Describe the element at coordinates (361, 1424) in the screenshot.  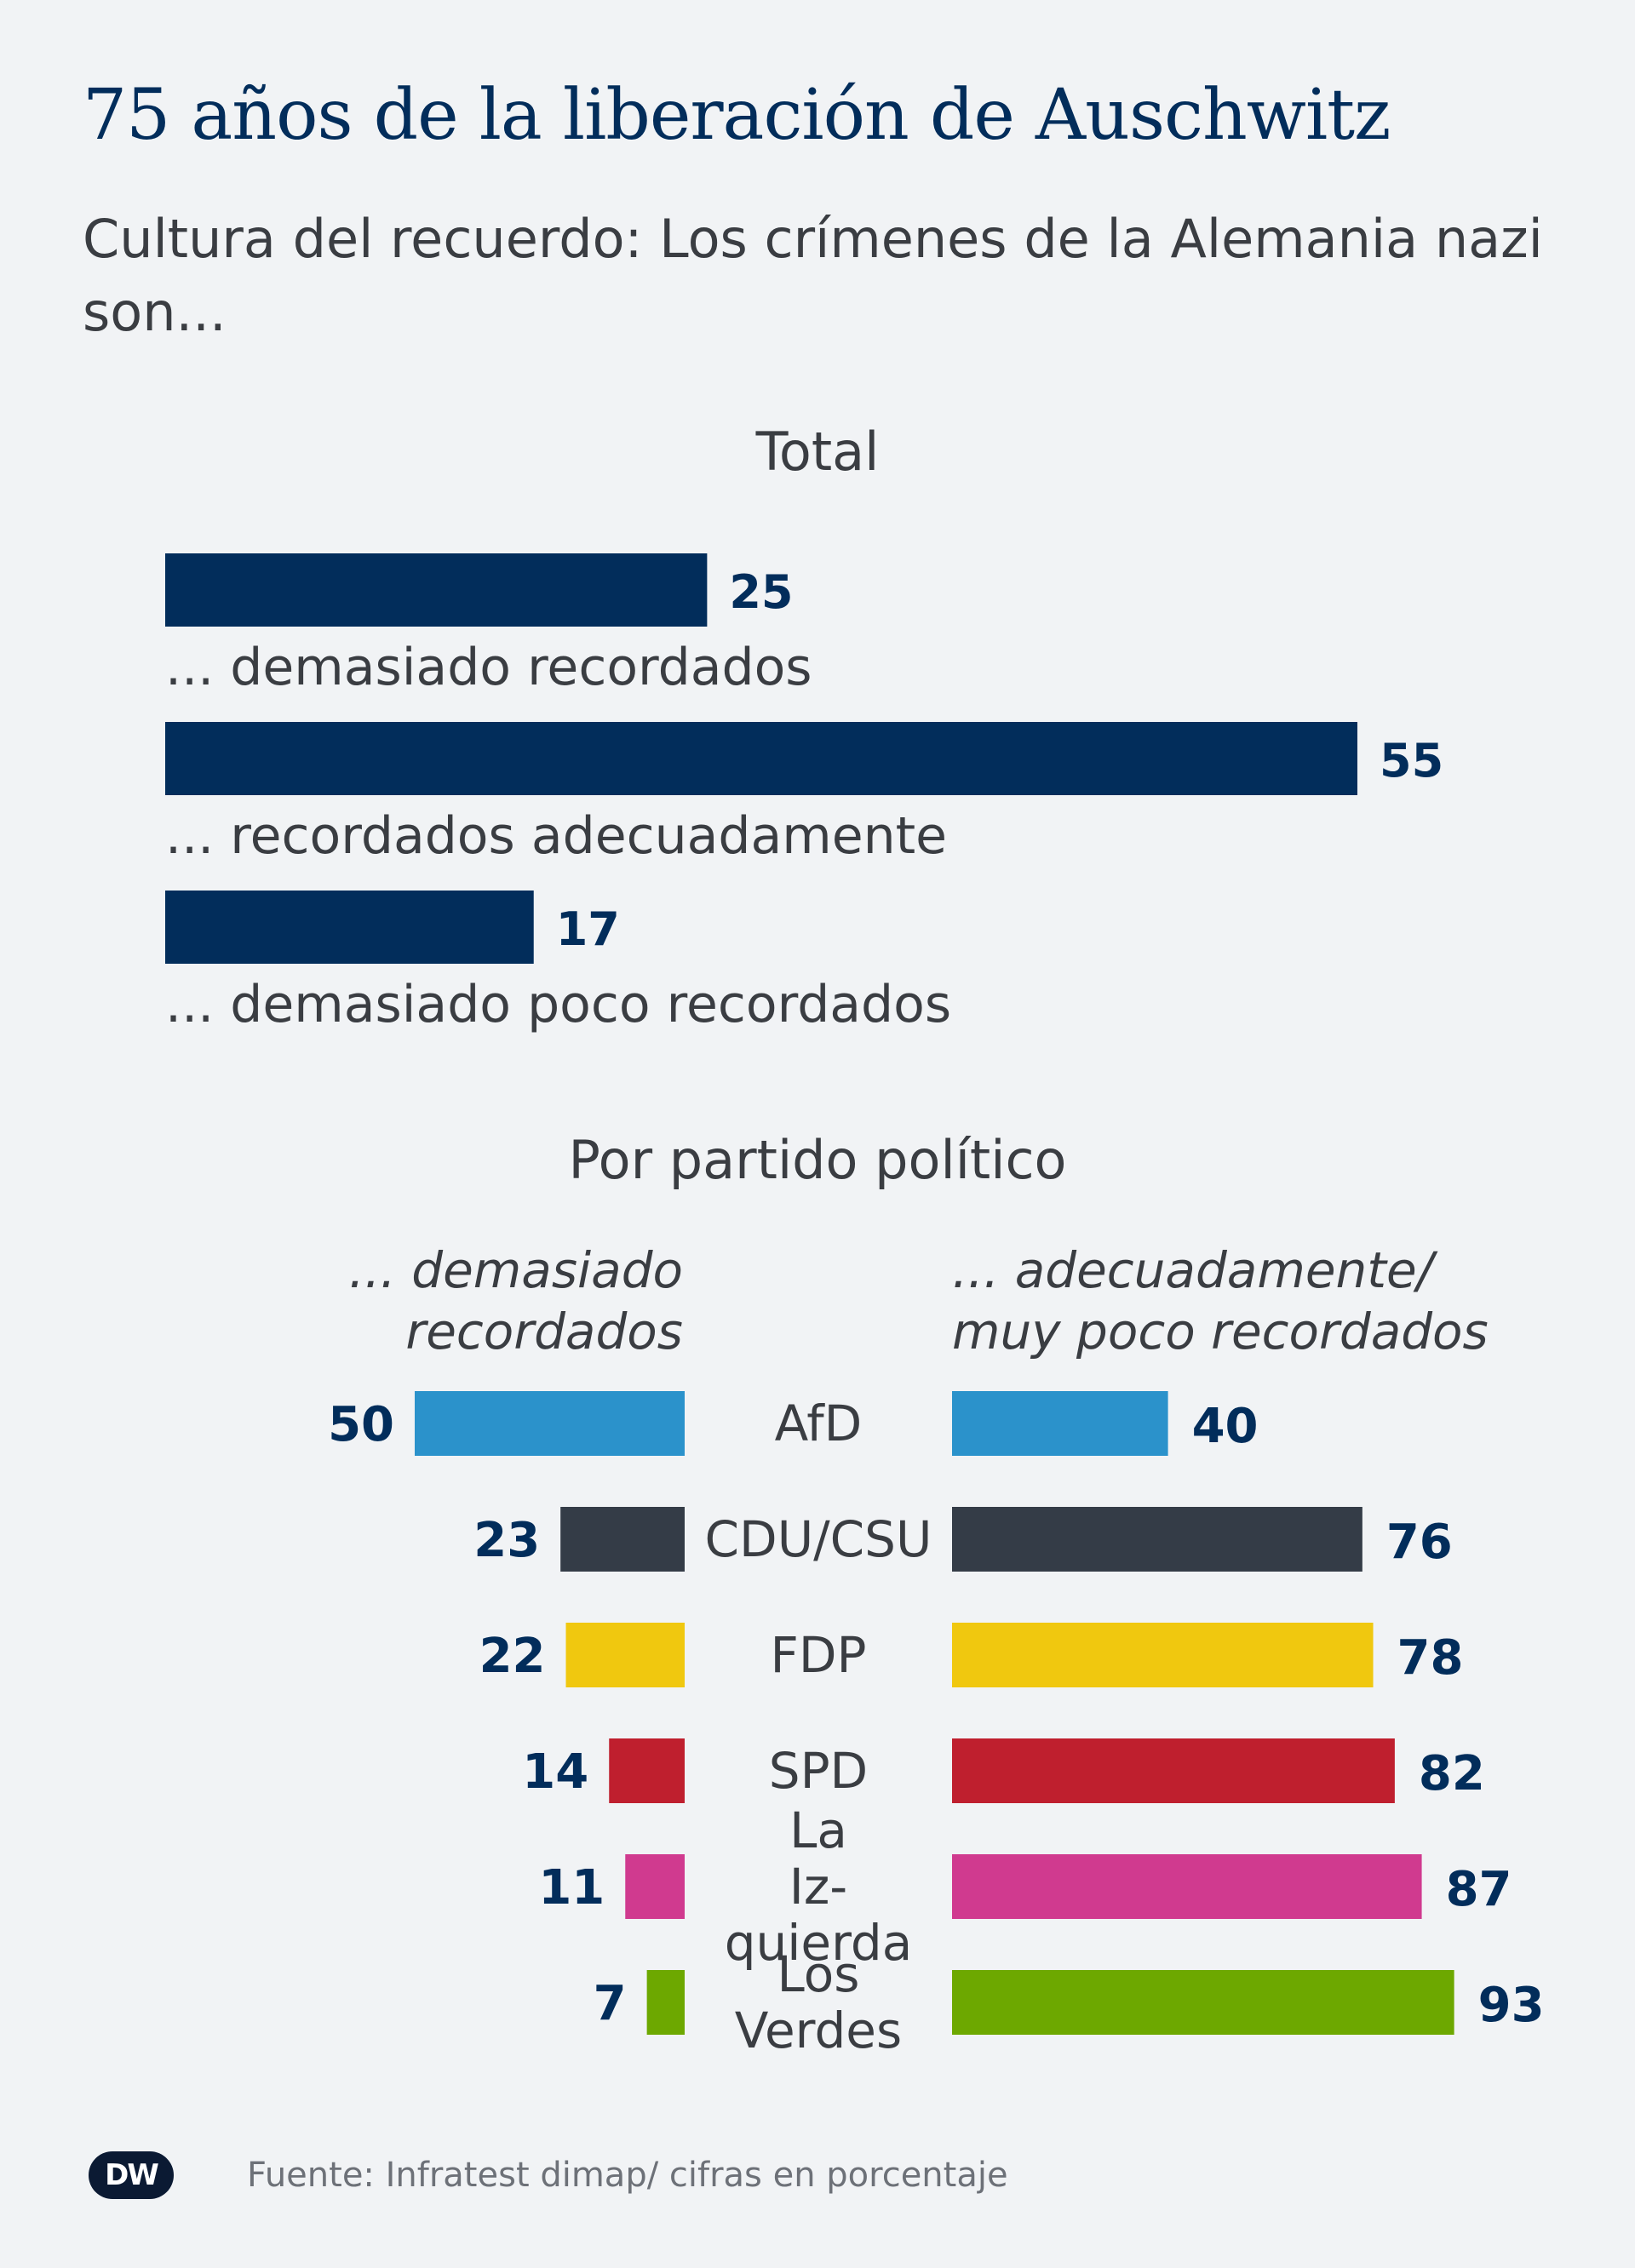
I see `party-value-left: 50` at that location.